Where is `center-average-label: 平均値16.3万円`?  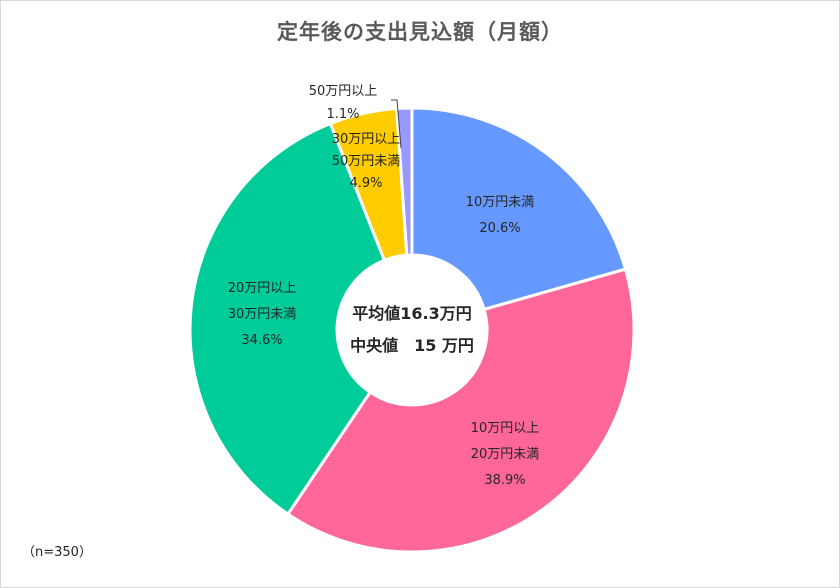 center-average-label: 平均値16.3万円 is located at coordinates (411, 313).